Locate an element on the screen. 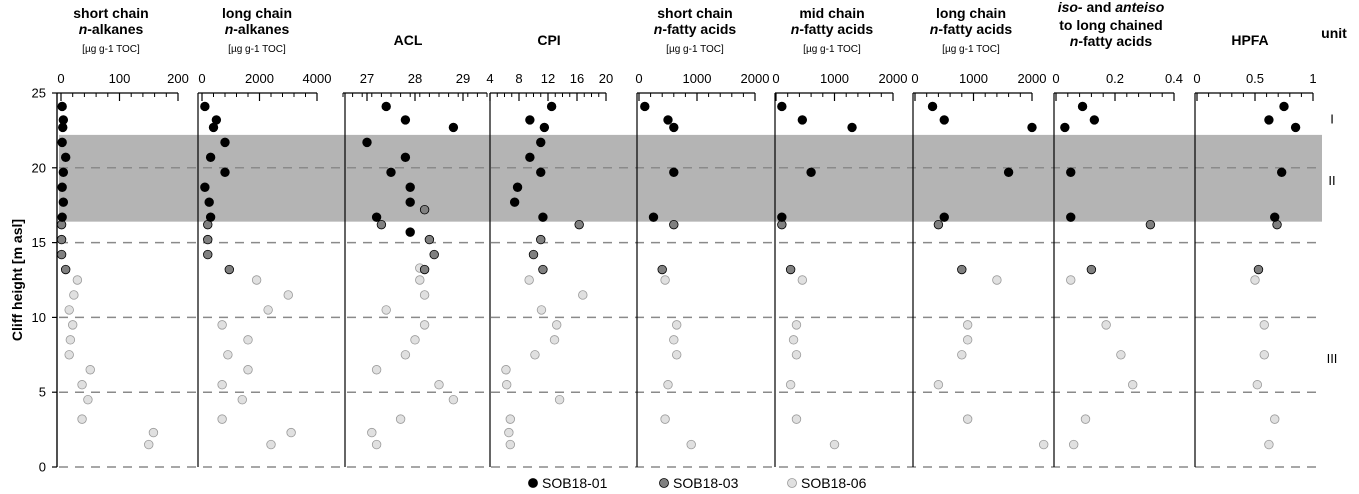 This screenshot has height=494, width=1359. panel-7-tick-label: 0.4 is located at coordinates (1174, 78).